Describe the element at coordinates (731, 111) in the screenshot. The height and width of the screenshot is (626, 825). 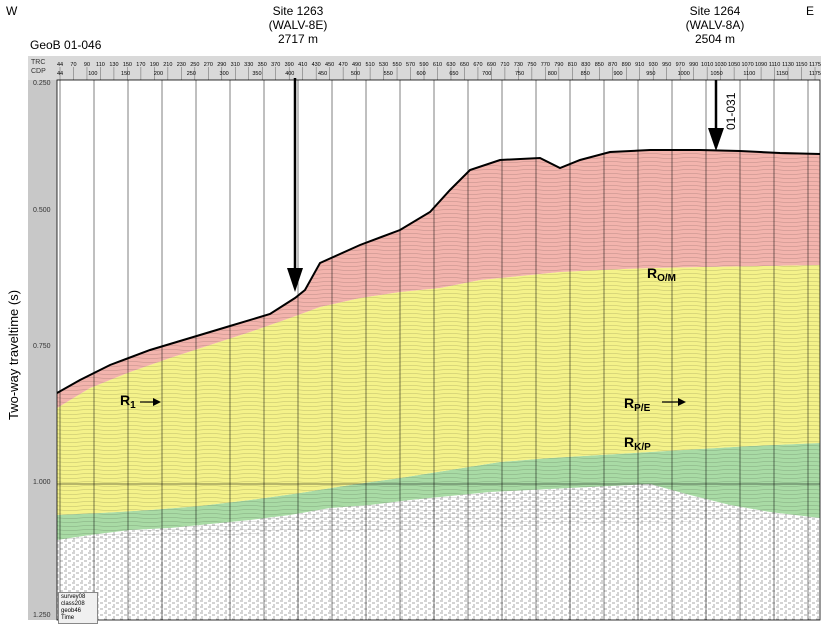
I see `crossing-line-label: 01-031` at that location.